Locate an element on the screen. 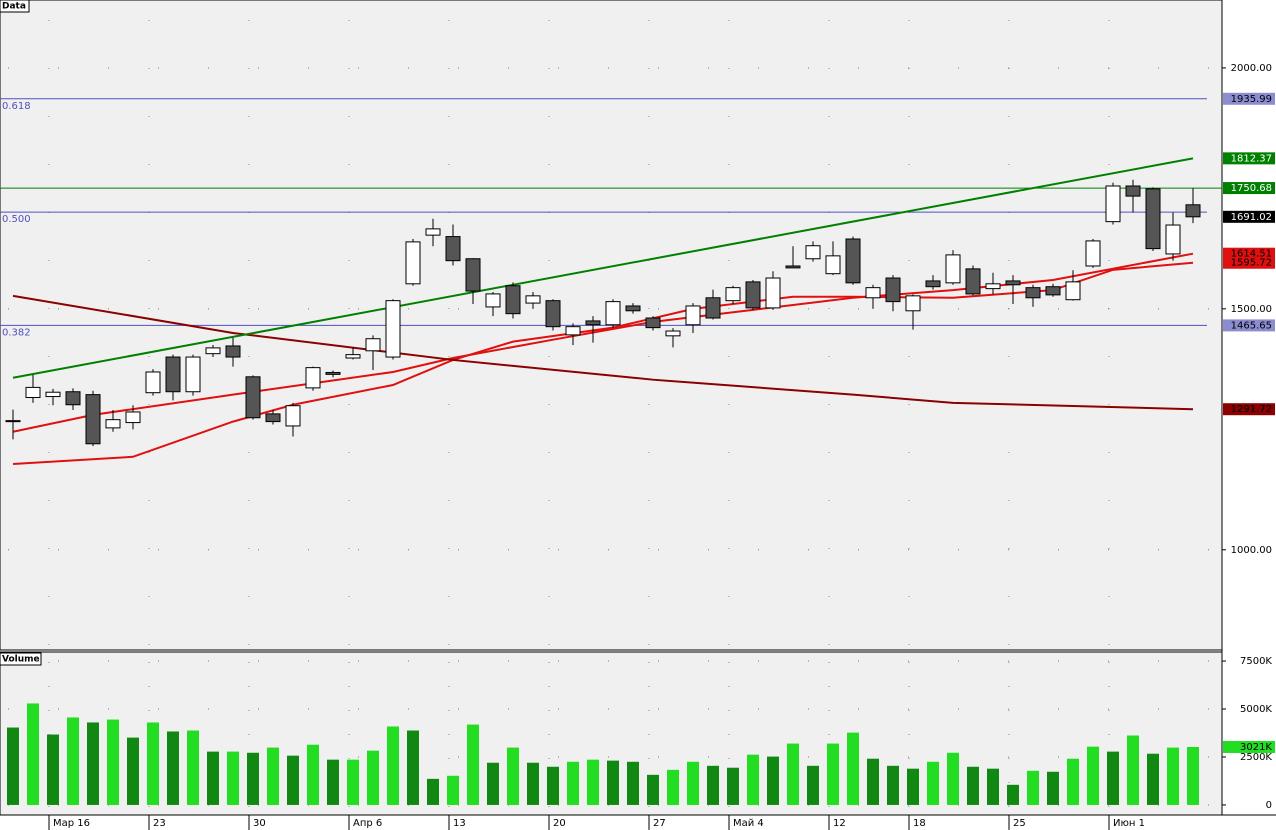 The height and width of the screenshot is (830, 1276). fib-label: 0.382 is located at coordinates (16, 332).